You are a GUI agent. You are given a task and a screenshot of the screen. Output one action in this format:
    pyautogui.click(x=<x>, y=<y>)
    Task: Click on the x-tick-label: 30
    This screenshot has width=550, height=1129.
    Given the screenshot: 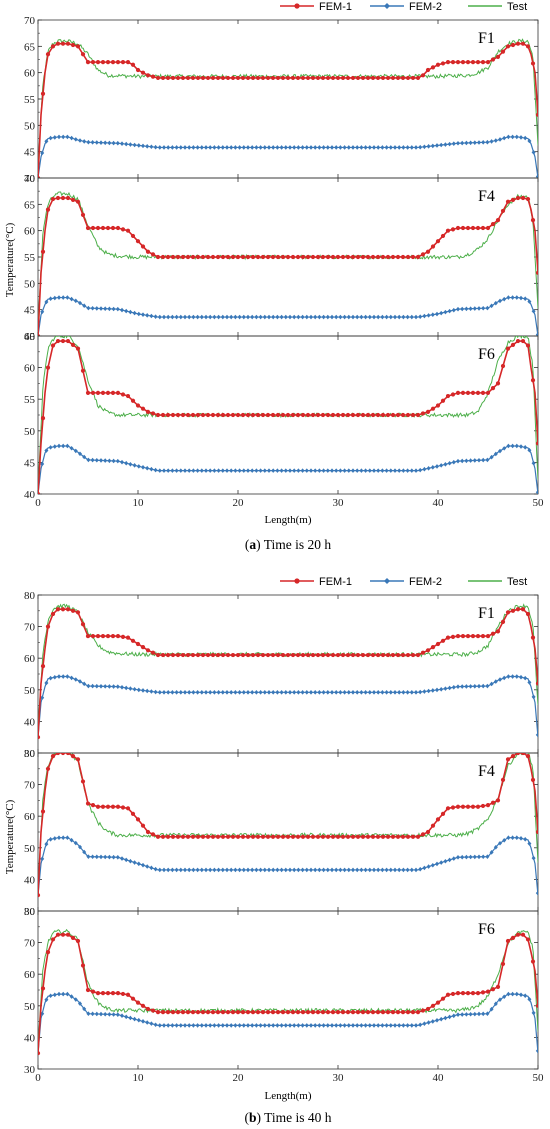 What is the action you would take?
    pyautogui.click(x=339, y=1078)
    